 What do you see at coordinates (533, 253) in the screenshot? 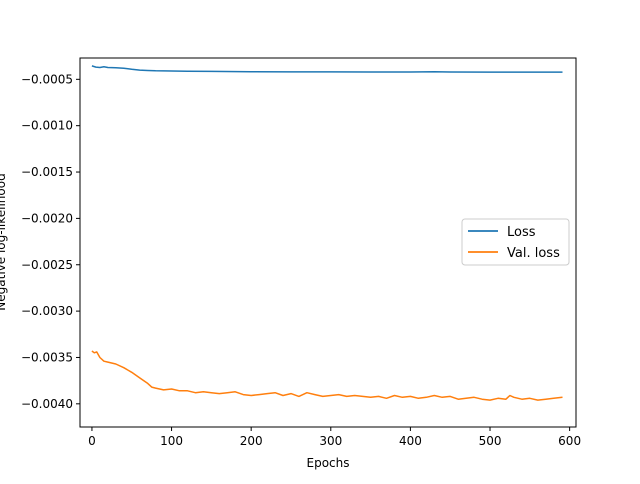
I see `legend-label-val-loss: Val. loss` at bounding box center [533, 253].